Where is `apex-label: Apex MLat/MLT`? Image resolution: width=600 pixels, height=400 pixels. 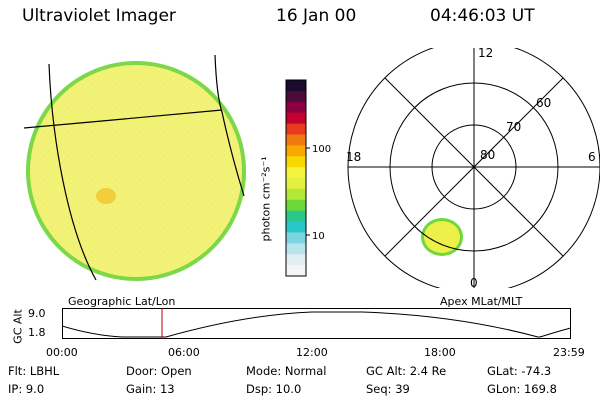
apex-label: Apex MLat/MLT is located at coordinates (481, 301).